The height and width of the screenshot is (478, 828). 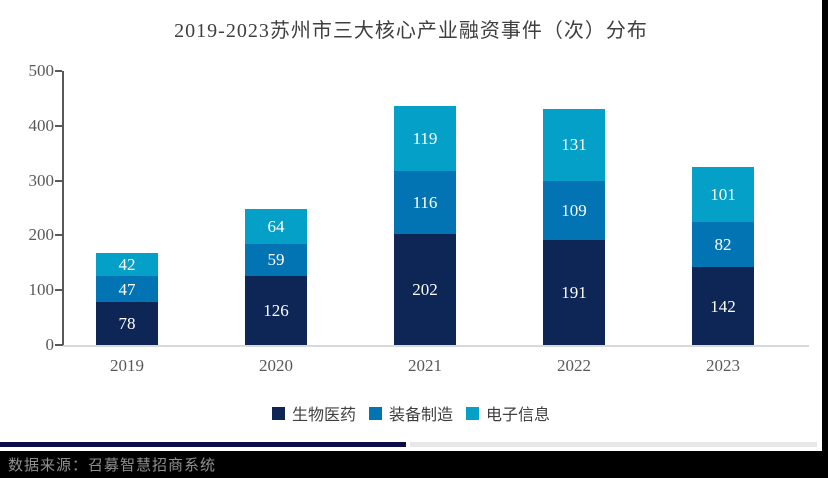 What do you see at coordinates (41, 70) in the screenshot?
I see `y-axis-tick-label: 500` at bounding box center [41, 70].